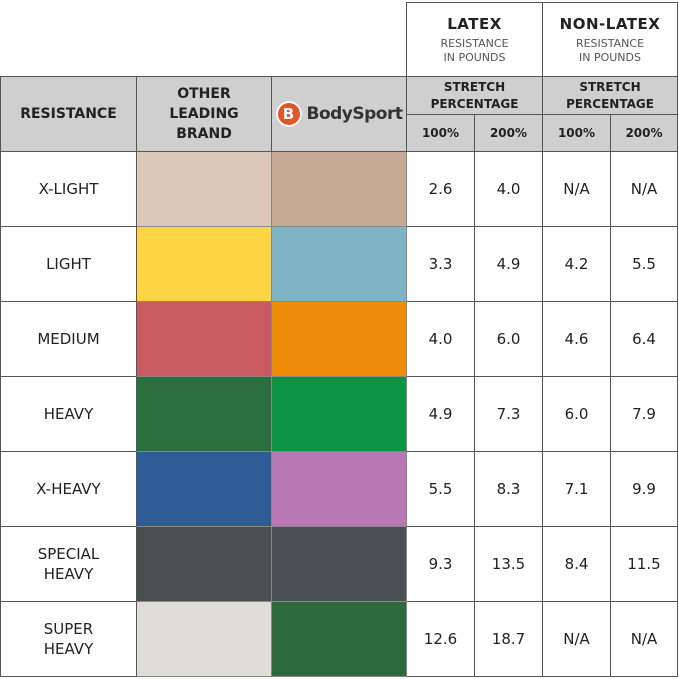 This screenshot has height=679, width=679. What do you see at coordinates (440, 133) in the screenshot?
I see `latex-100-header: 100%` at bounding box center [440, 133].